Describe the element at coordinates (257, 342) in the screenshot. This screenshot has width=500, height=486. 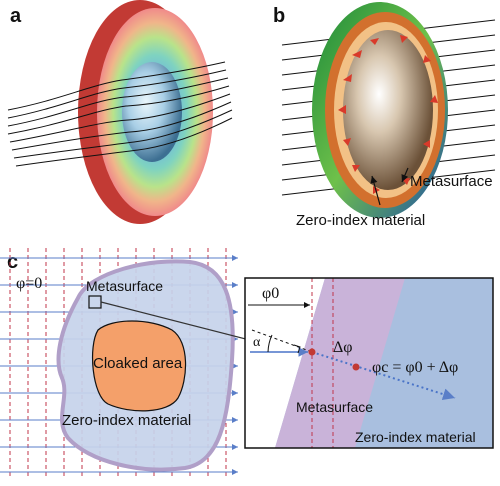
I see `inset-alpha-label: α` at that location.